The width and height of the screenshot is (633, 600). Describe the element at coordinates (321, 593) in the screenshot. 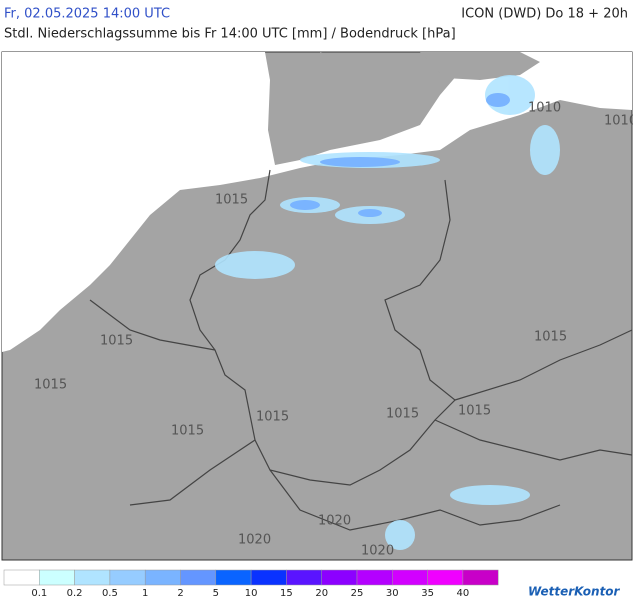

I see `legend-label: 20` at that location.